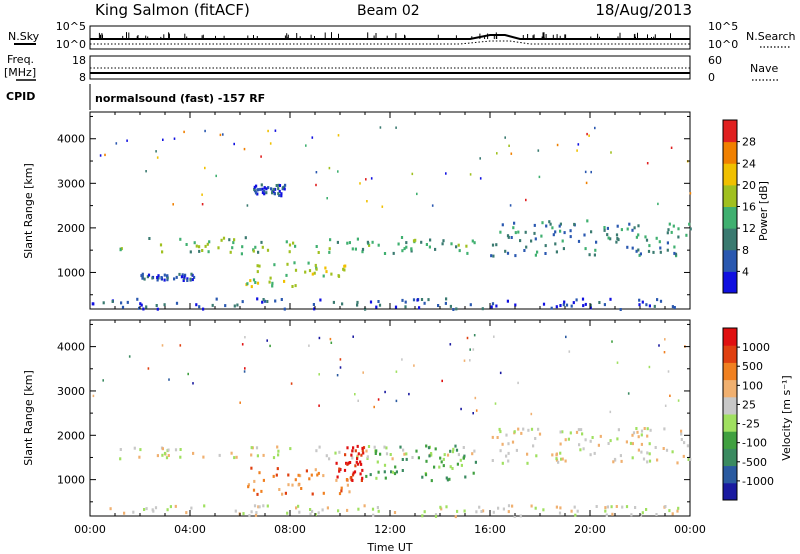 This screenshot has height=554, width=800. Describe the element at coordinates (71, 347) in the screenshot. I see `y-tick-label: 4000` at that location.